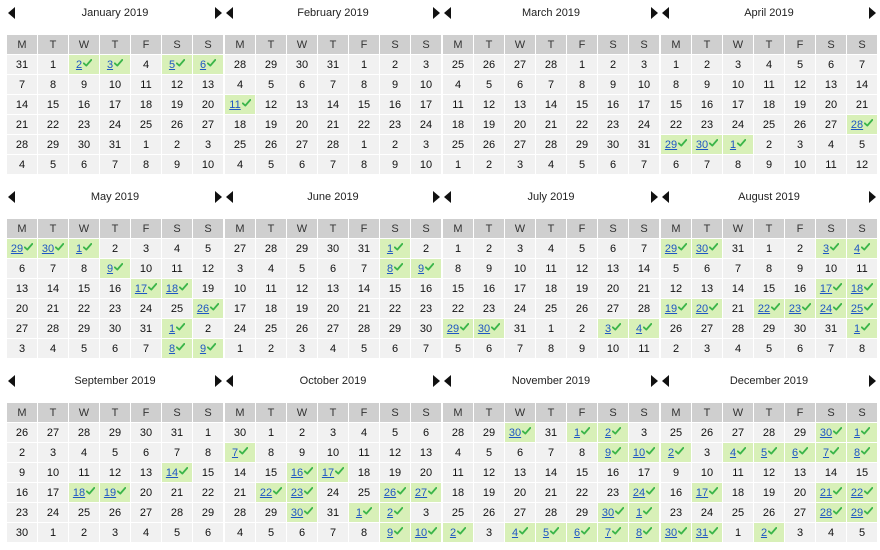 This screenshot has width=880, height=550. I want to click on day-link: 29, so click(17, 249).